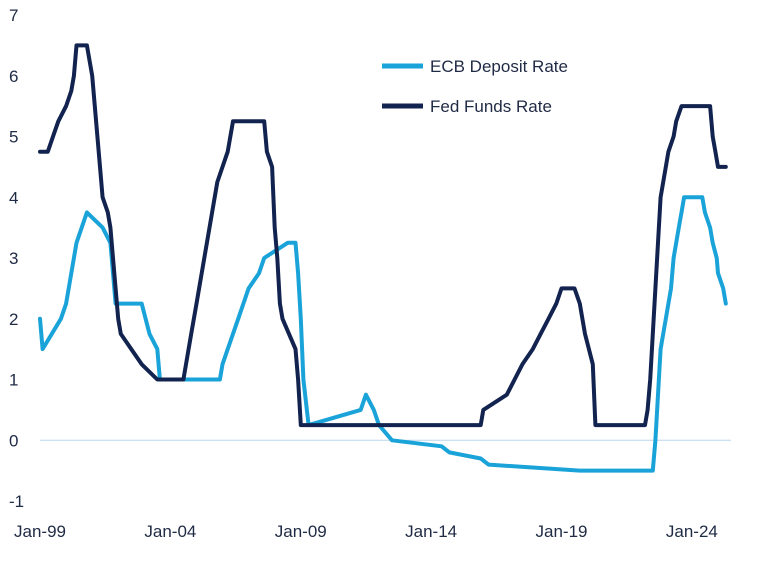 This screenshot has width=759, height=568. I want to click on y-tick-label: 0, so click(13, 440).